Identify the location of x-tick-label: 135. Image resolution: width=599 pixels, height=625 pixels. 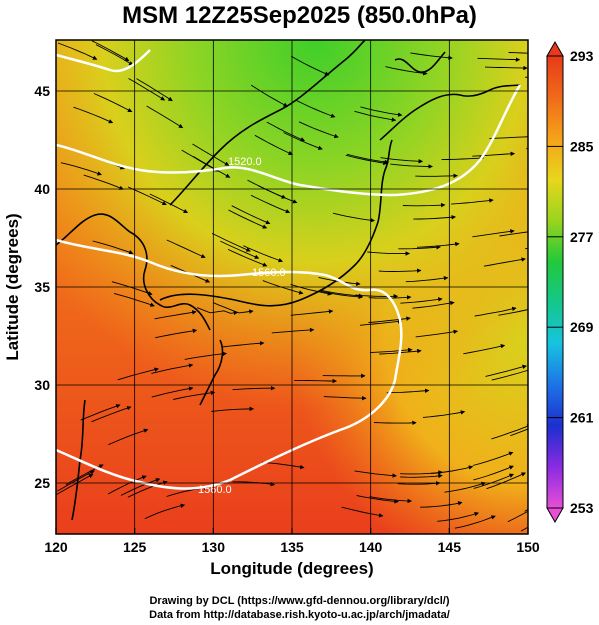
(292, 547).